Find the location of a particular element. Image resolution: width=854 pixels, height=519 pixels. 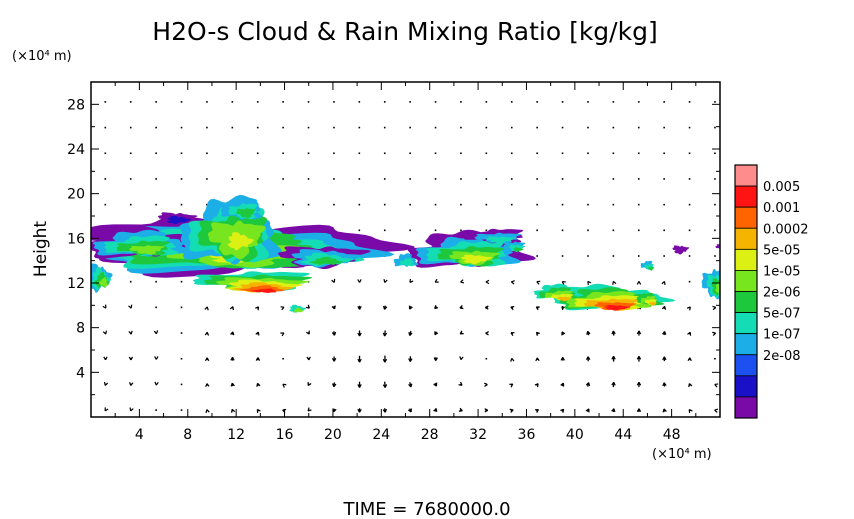

colorbar-label: 5e-07 is located at coordinates (782, 314).